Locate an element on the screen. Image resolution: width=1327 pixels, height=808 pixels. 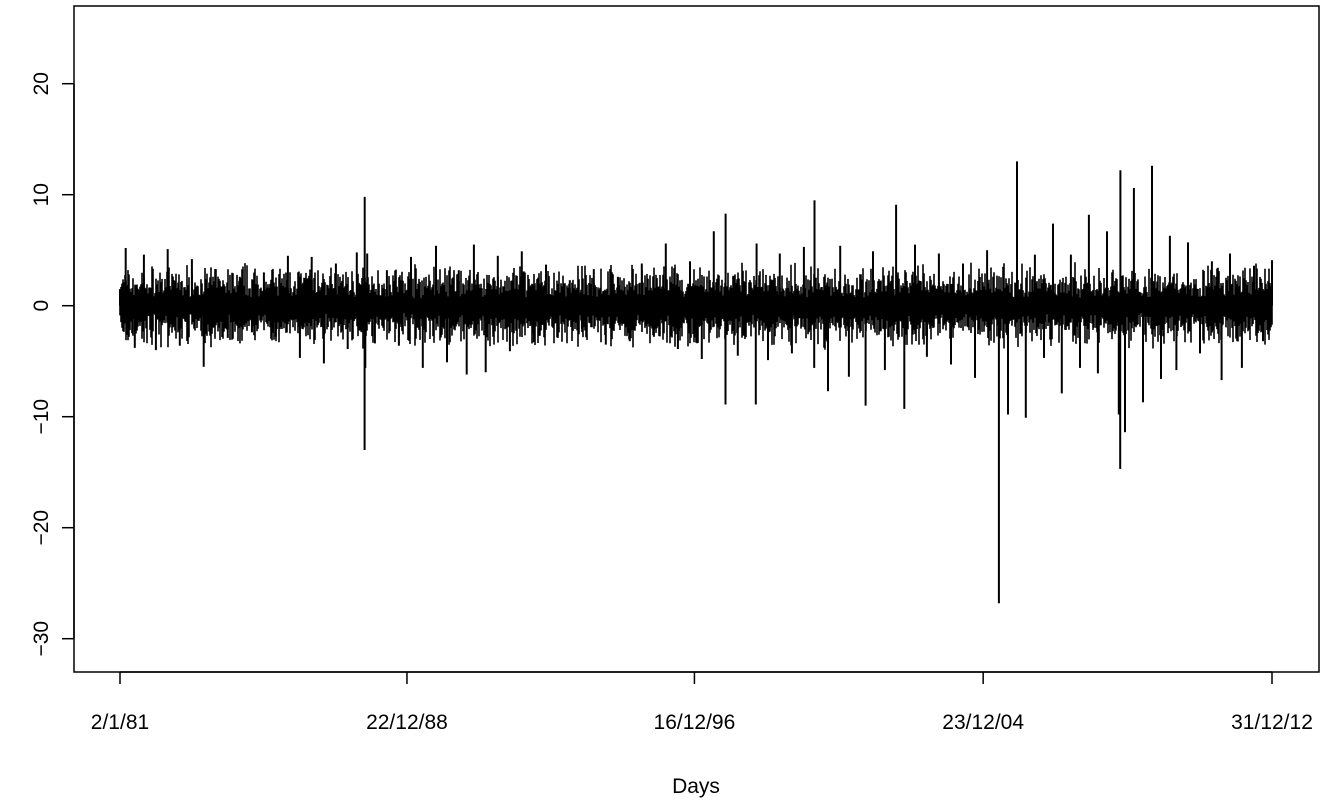
y-tick-label: −30 is located at coordinates (41, 639).